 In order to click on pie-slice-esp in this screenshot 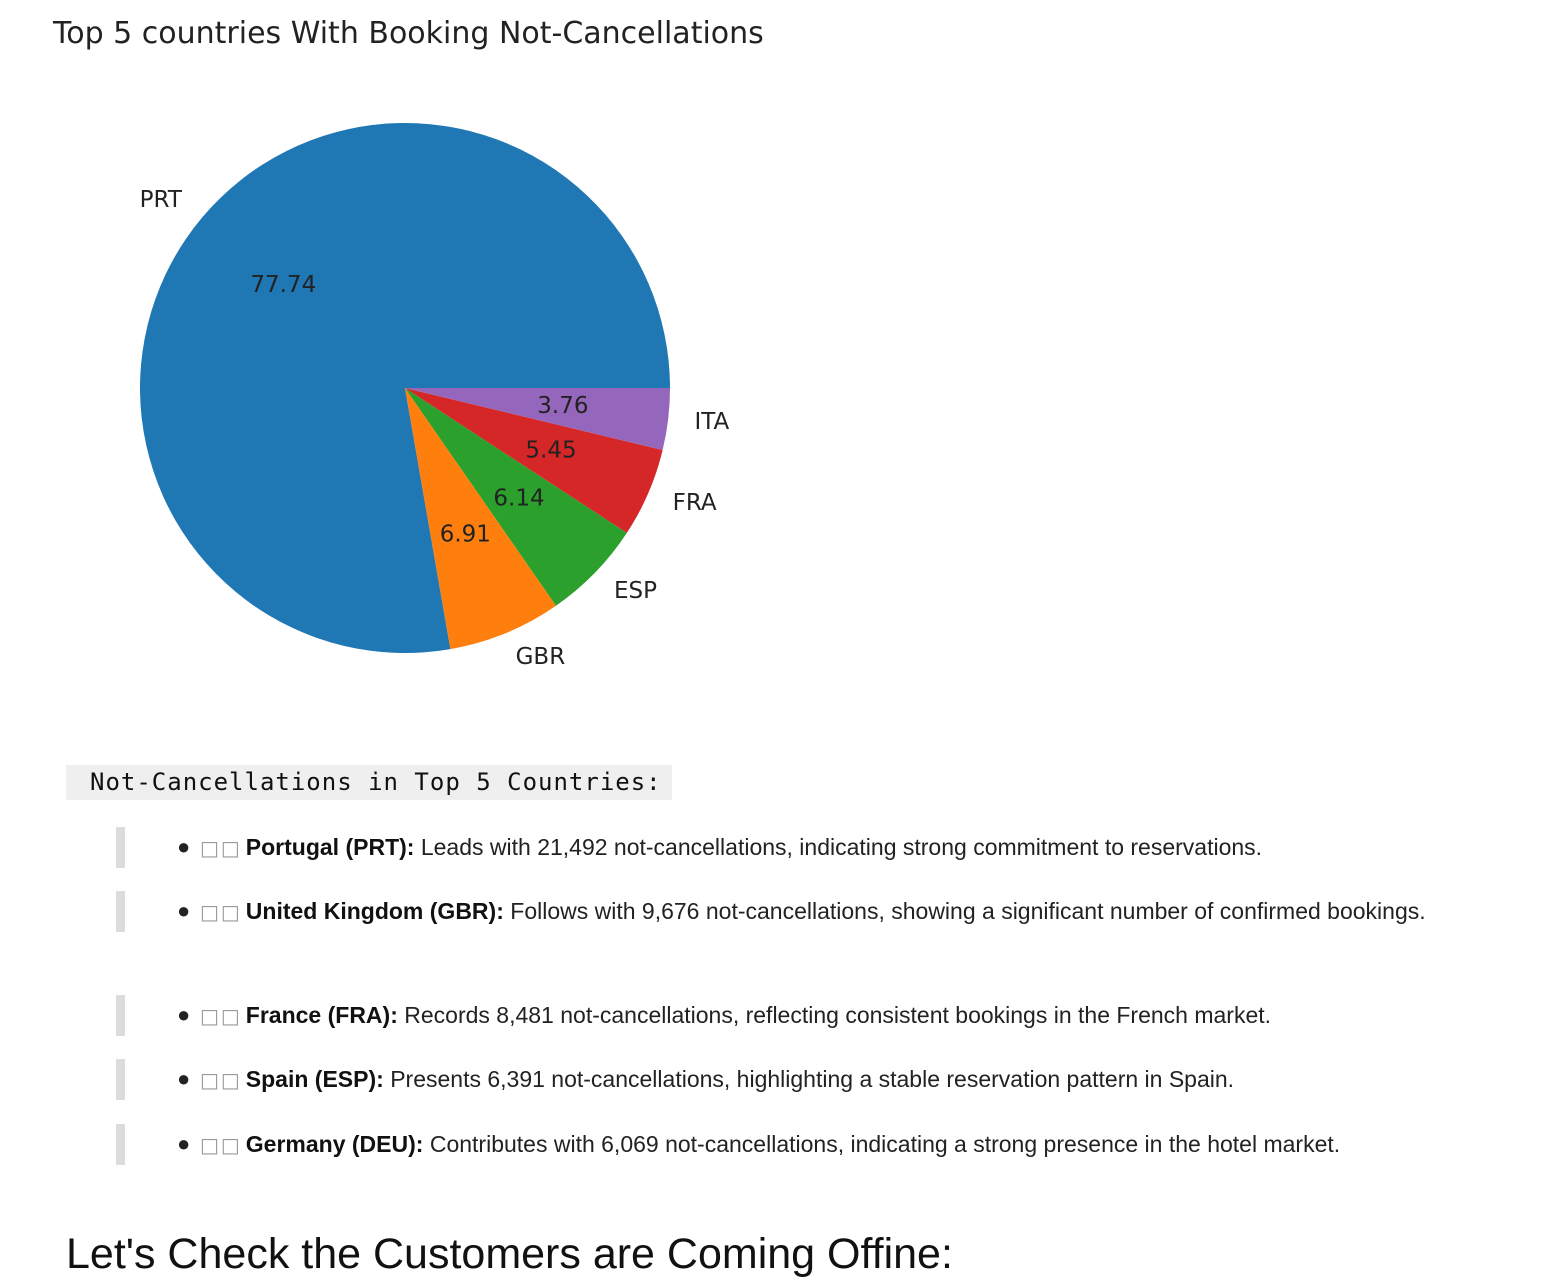, I will do `click(516, 497)`.